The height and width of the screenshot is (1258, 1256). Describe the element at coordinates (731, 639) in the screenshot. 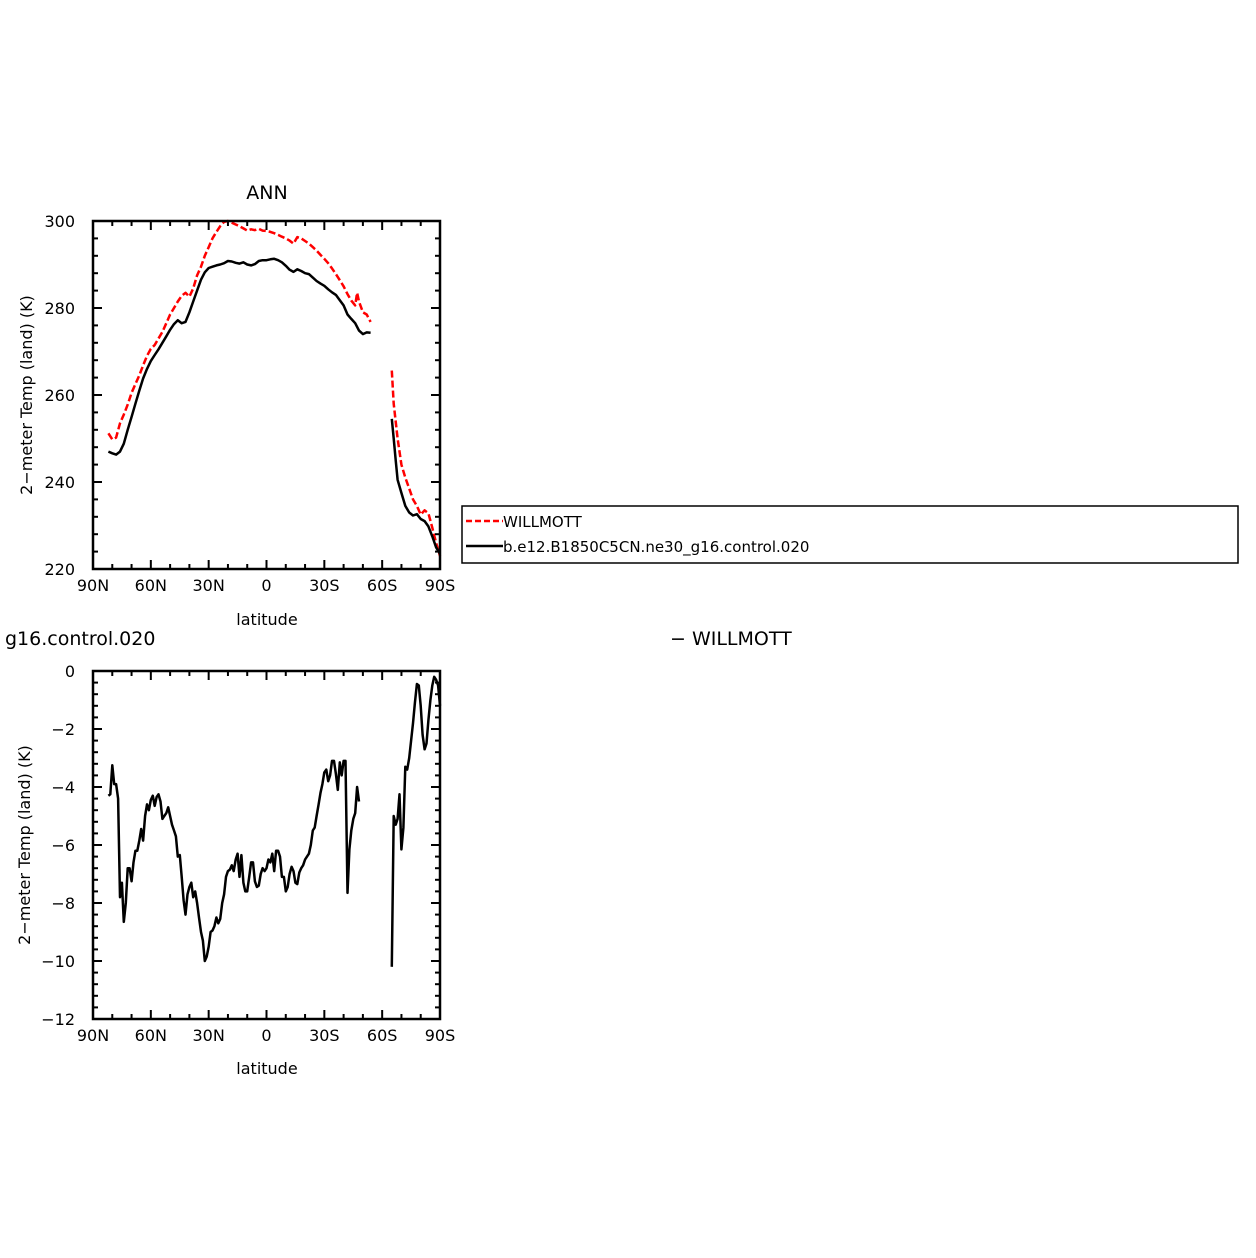

I see `panel-title-right: − WILLMOTT` at that location.